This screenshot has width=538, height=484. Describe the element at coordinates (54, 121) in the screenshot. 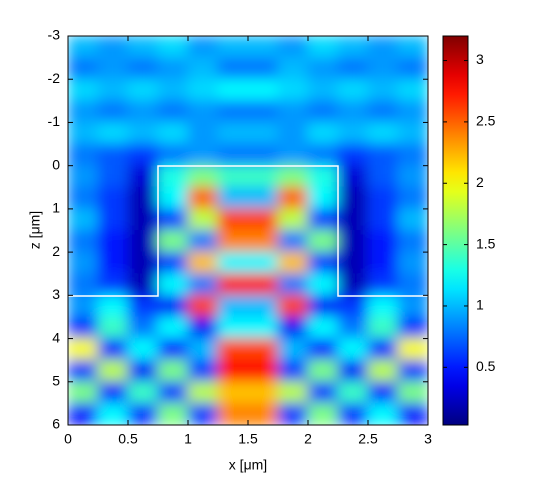

I see `y-tick-label: -1` at that location.